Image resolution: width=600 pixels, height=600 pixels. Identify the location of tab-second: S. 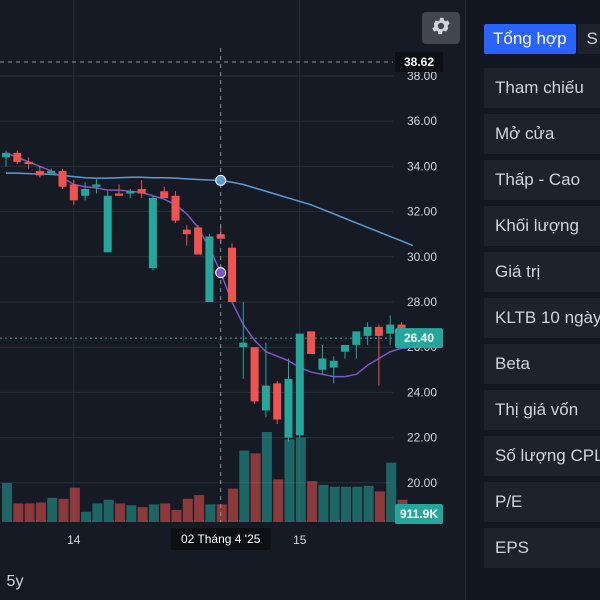
(588, 39).